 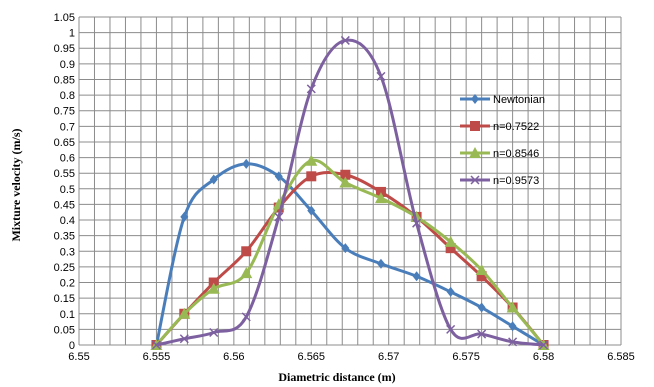 What do you see at coordinates (519, 100) in the screenshot?
I see `legend-label: Newtonian` at bounding box center [519, 100].